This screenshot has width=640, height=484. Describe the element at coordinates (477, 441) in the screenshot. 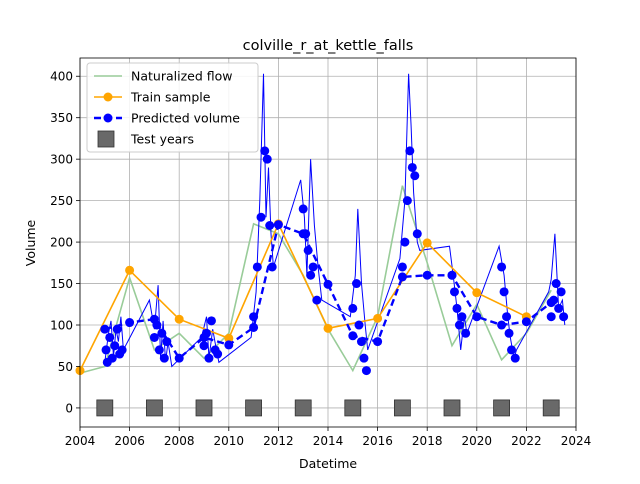

I see `x-tick-label: 2020` at that location.